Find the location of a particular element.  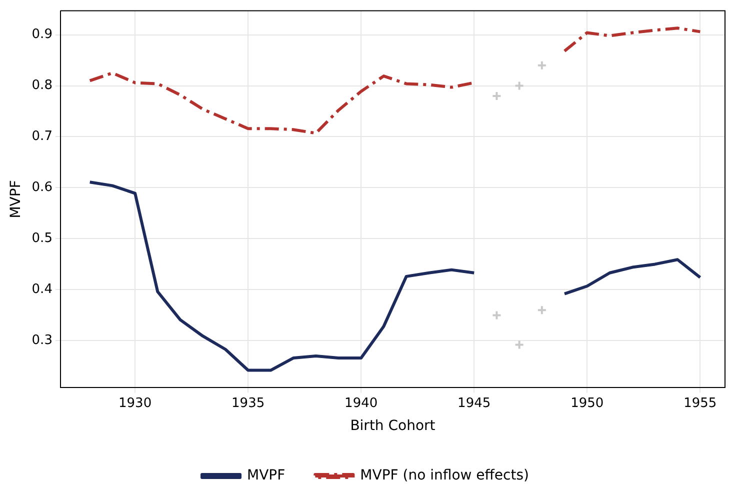

x-tick-label: 1955 is located at coordinates (700, 403).